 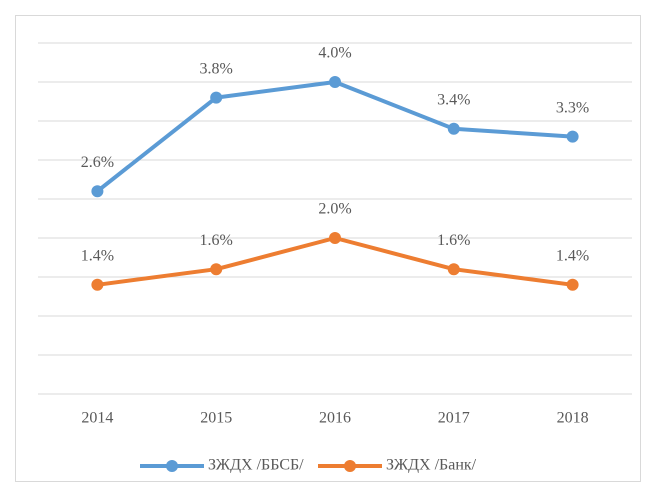 What do you see at coordinates (454, 418) in the screenshot?
I see `x-tick-label: 2017` at bounding box center [454, 418].